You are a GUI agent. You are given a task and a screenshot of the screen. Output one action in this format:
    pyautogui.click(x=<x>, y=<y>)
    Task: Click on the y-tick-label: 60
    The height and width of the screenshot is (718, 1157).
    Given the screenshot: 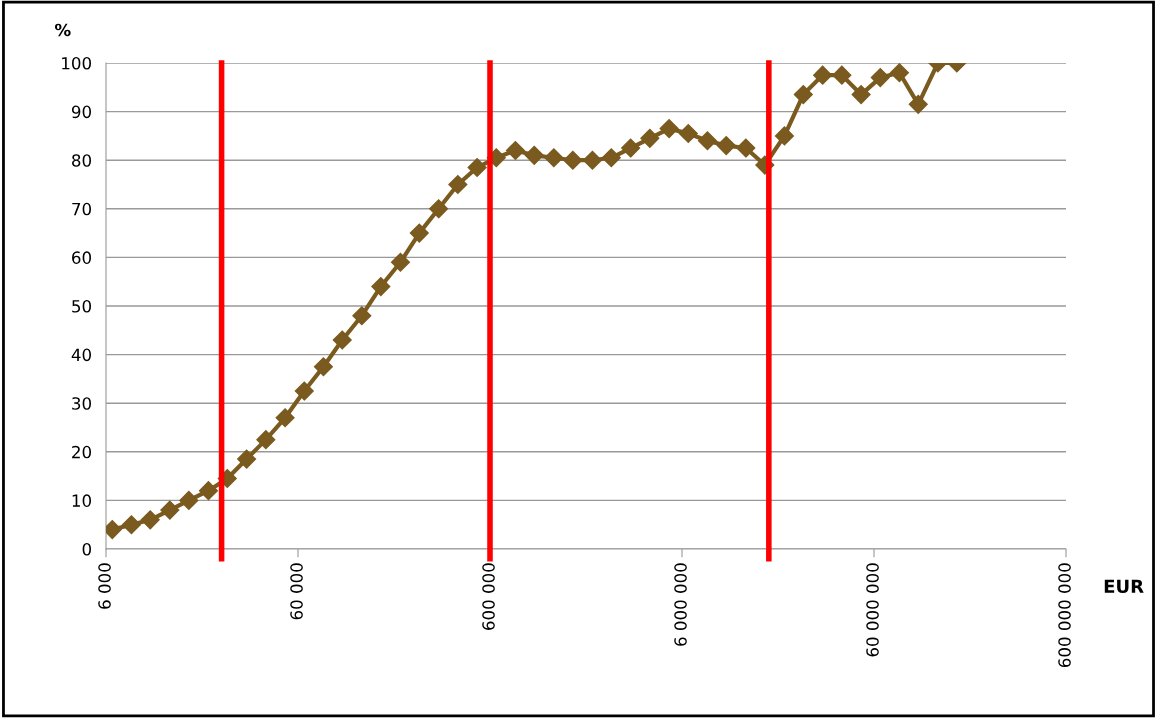 What is the action you would take?
    pyautogui.click(x=81, y=257)
    